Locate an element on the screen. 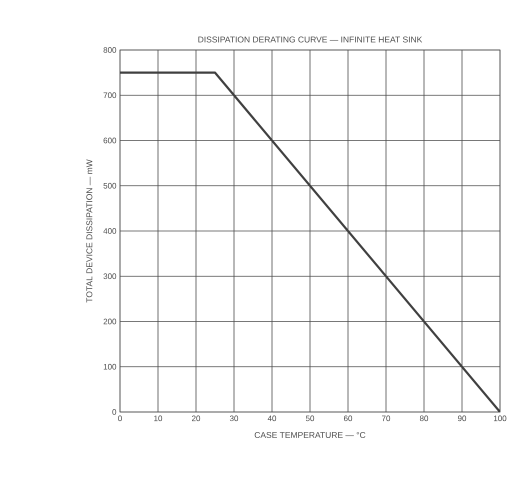  y-axis-title: TOTAL DEVICE DISSIPATION — mW is located at coordinates (89, 230).